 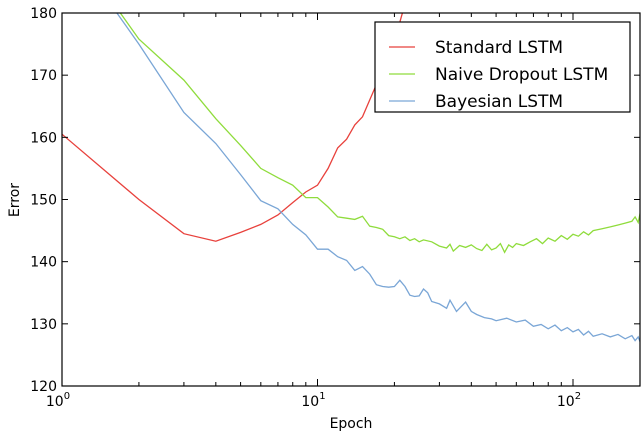 I want to click on y-tick-label: 150, so click(x=43, y=201).